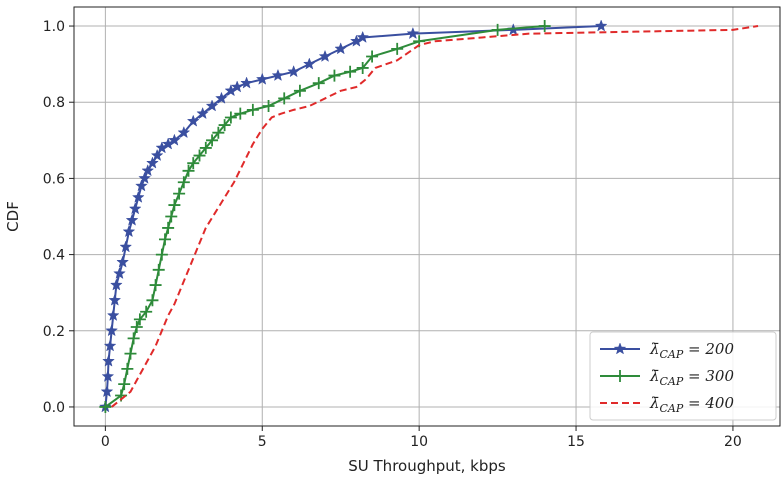  I want to click on x-tick-label: 10, so click(419, 442).